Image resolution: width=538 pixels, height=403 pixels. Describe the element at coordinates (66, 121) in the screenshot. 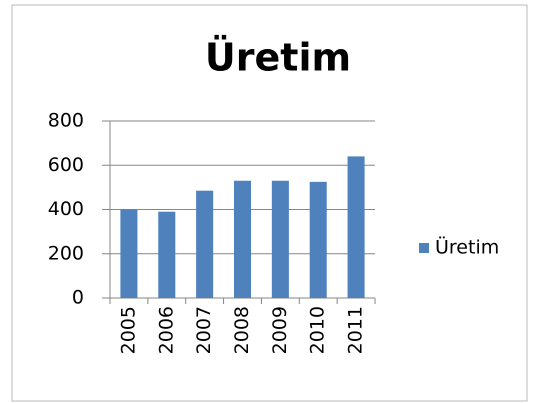

I see `y-tick-label: 800` at that location.